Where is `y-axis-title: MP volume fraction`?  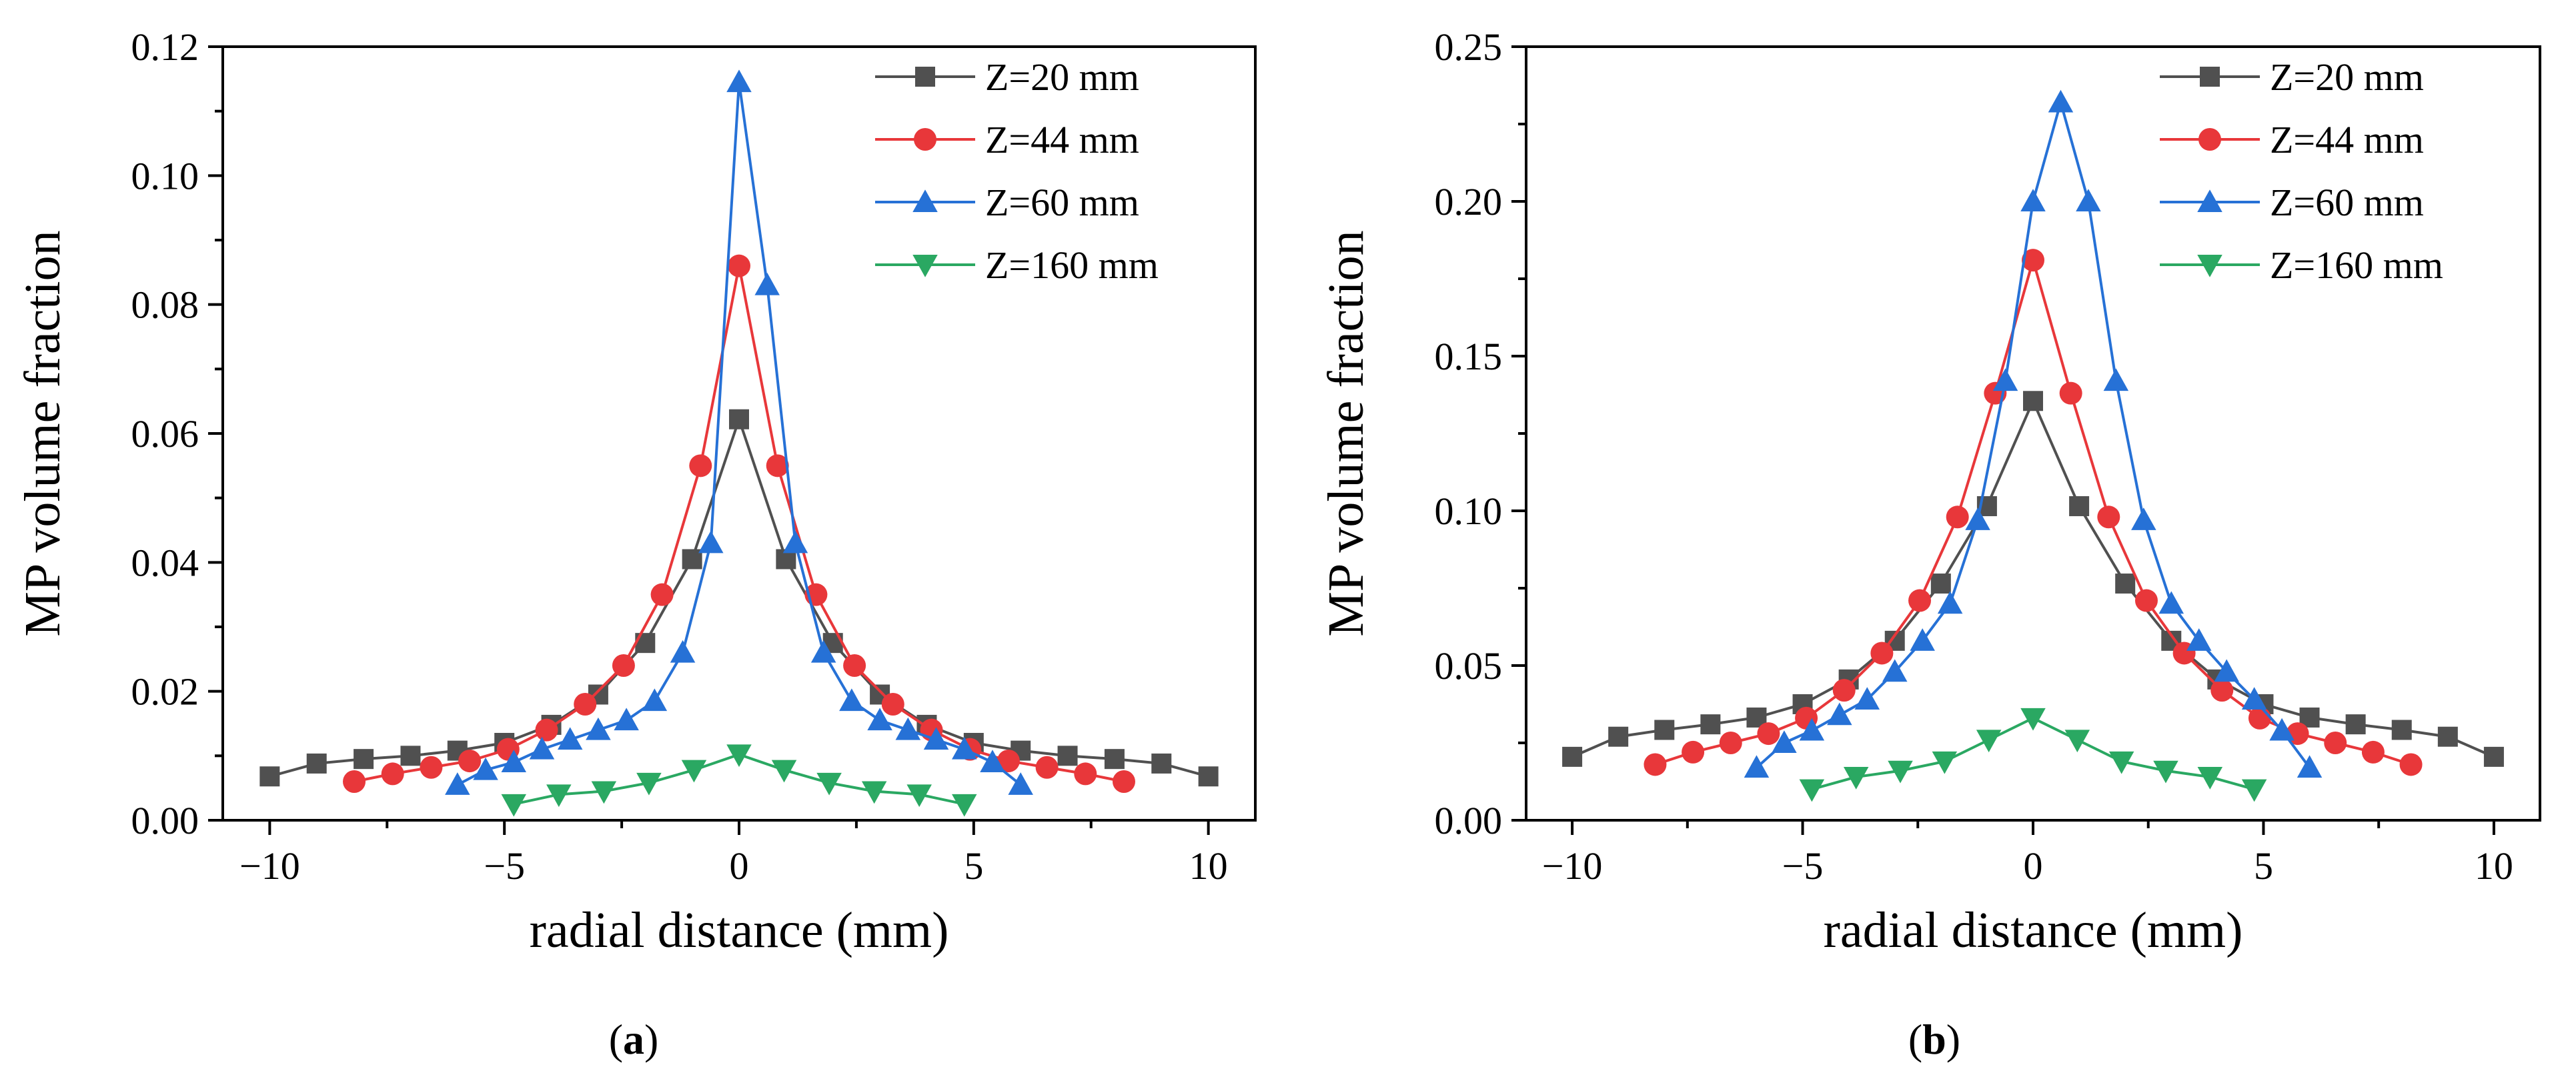 y-axis-title: MP volume fraction is located at coordinates (43, 433).